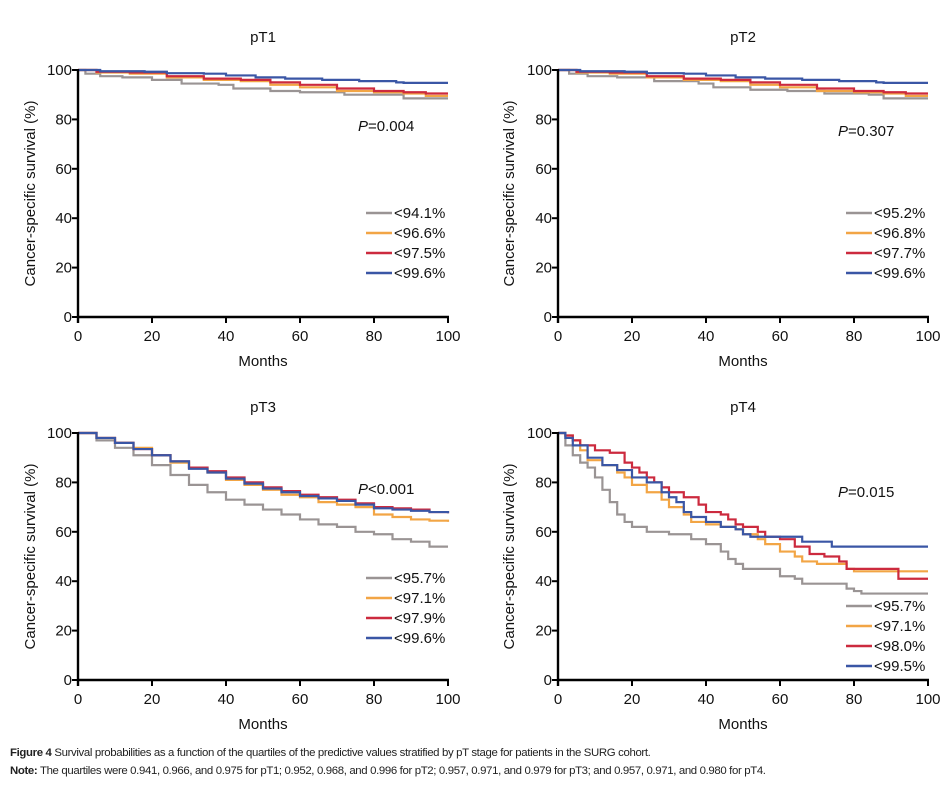  I want to click on p-value-annotation: P=0.307, so click(866, 131).